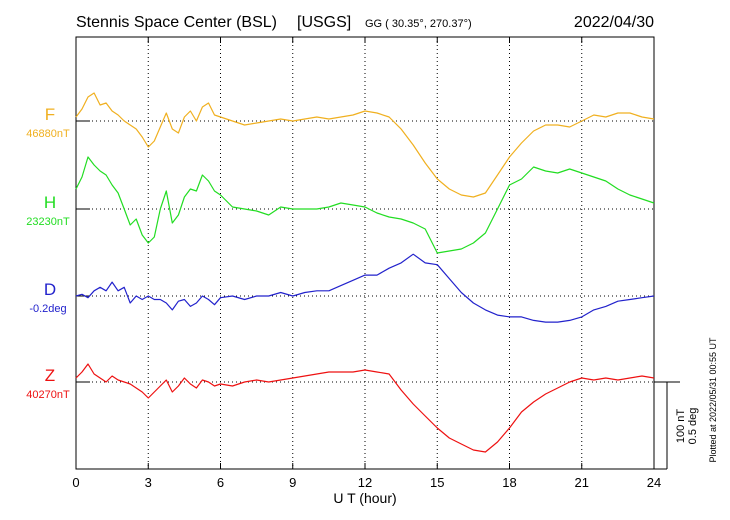 This screenshot has height=520, width=730. What do you see at coordinates (50, 289) in the screenshot?
I see `series-name-d: D` at bounding box center [50, 289].